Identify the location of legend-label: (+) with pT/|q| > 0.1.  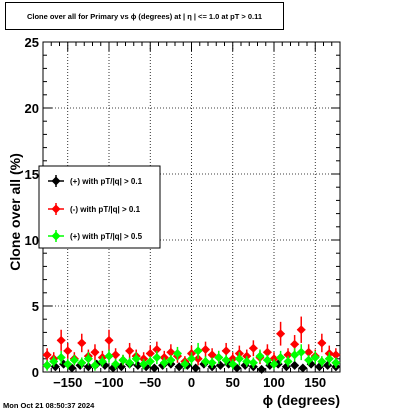
(106, 181).